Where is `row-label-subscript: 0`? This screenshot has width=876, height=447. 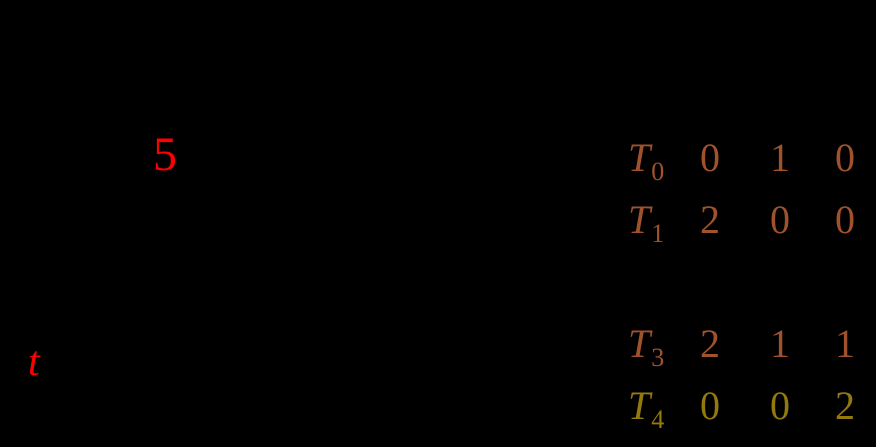 row-label-subscript: 0 is located at coordinates (658, 171).